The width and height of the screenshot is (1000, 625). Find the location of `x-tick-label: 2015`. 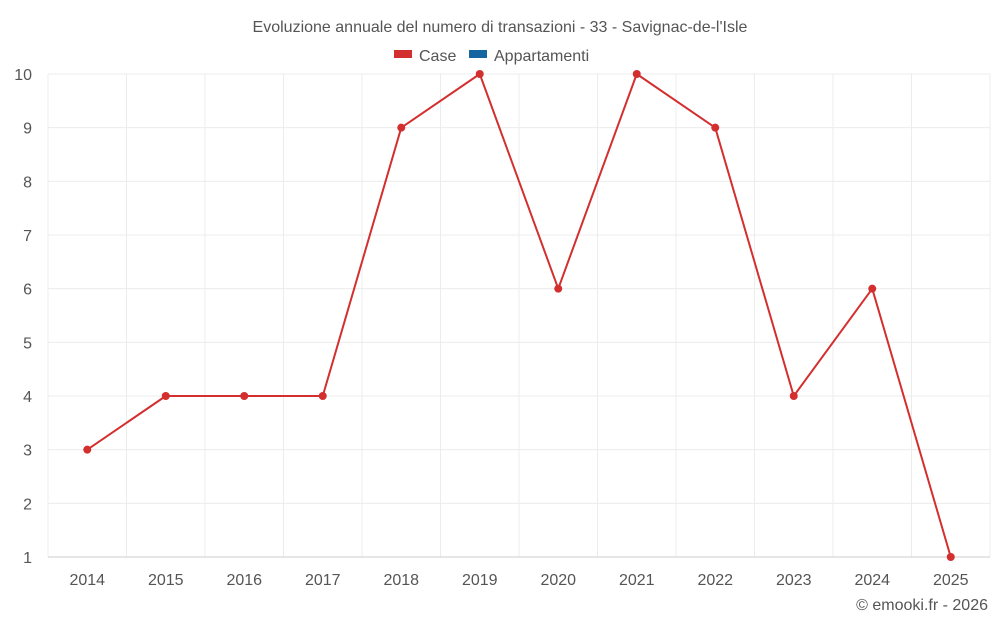

x-tick-label: 2015 is located at coordinates (166, 580).